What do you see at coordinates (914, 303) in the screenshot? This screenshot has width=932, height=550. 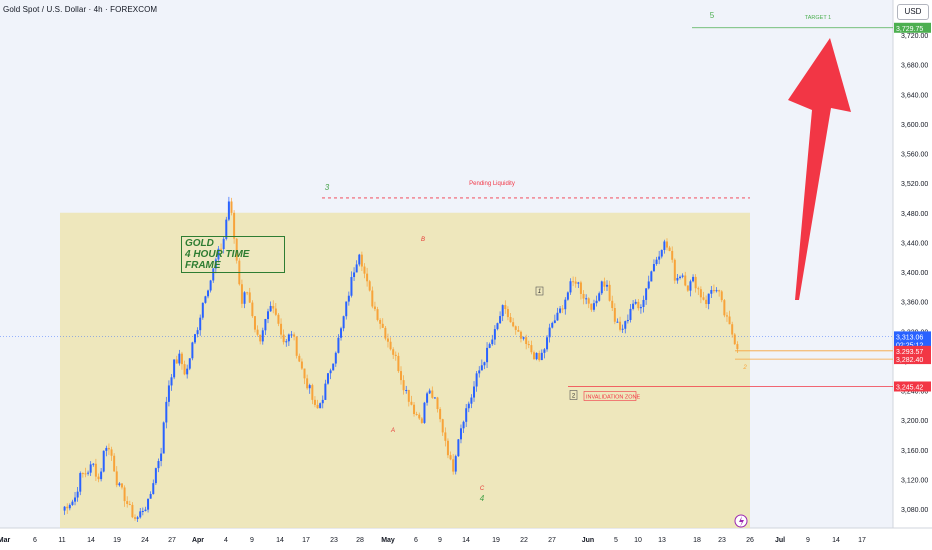 I see `y-tick-label: 3,360.00` at bounding box center [914, 303].